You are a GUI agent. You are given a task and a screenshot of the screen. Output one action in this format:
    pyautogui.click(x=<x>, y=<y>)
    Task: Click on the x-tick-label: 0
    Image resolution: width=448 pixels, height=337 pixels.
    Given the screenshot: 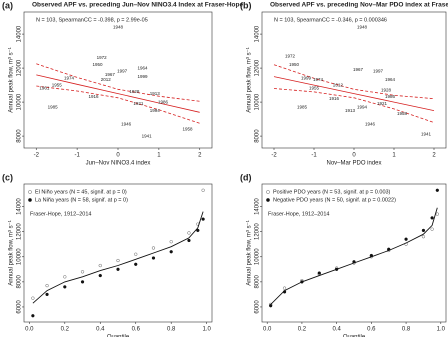 What is the action you would take?
    pyautogui.click(x=118, y=156)
    